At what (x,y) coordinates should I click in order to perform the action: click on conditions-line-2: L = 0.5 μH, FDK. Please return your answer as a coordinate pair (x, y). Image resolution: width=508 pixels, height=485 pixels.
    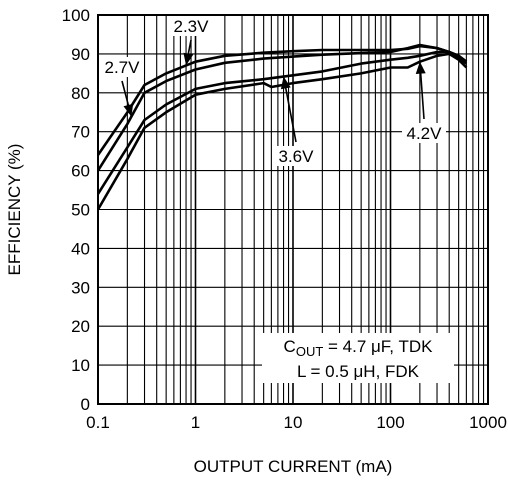
    Looking at the image, I should click on (358, 371).